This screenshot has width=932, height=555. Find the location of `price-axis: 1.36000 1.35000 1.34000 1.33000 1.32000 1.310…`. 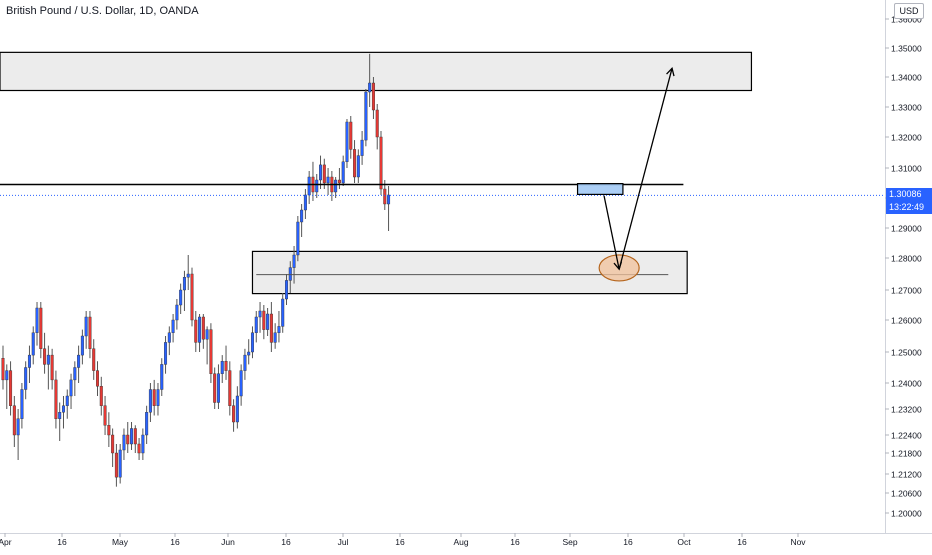

price-axis: 1.36000 1.35000 1.34000 1.33000 1.32000 1.310… is located at coordinates (903, 267).